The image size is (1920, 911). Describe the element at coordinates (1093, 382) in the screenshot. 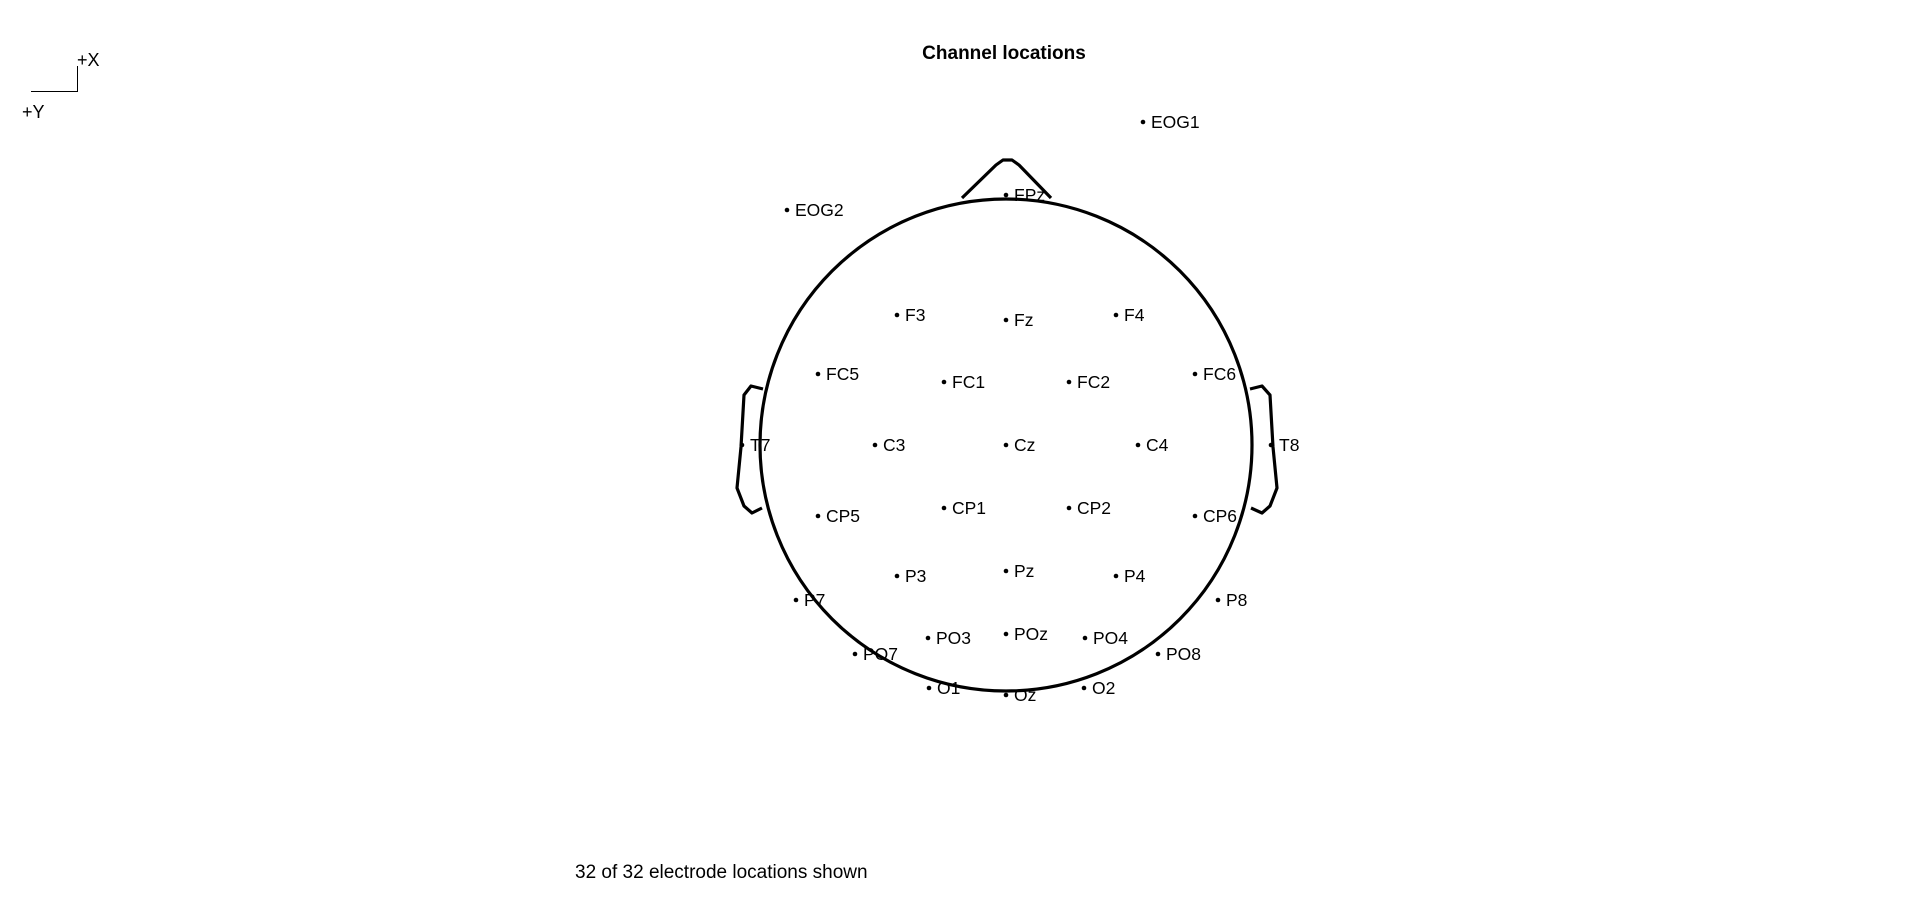

I see `electrode-label: FC2` at that location.